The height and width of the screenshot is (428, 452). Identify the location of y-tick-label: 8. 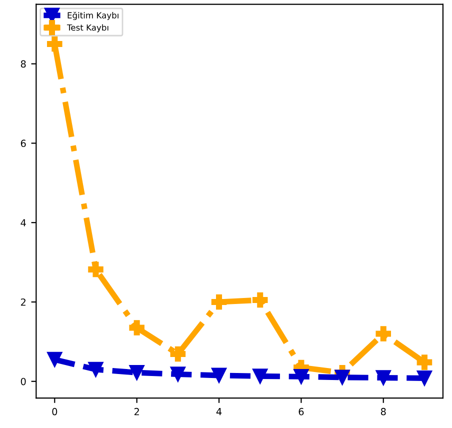
(23, 64).